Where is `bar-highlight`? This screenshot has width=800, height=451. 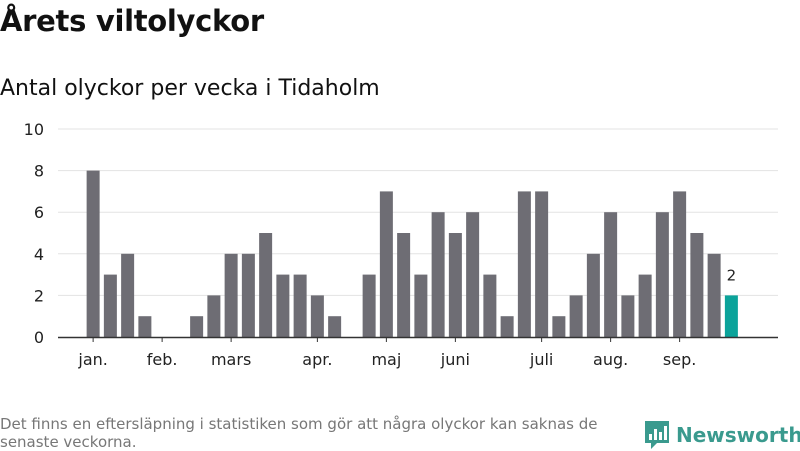
bar-highlight is located at coordinates (731, 316).